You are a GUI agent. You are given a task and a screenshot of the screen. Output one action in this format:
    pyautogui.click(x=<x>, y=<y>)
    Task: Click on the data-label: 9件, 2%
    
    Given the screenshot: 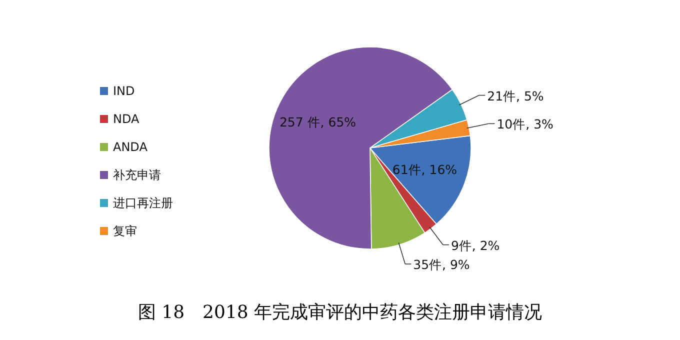 What is the action you would take?
    pyautogui.click(x=475, y=245)
    